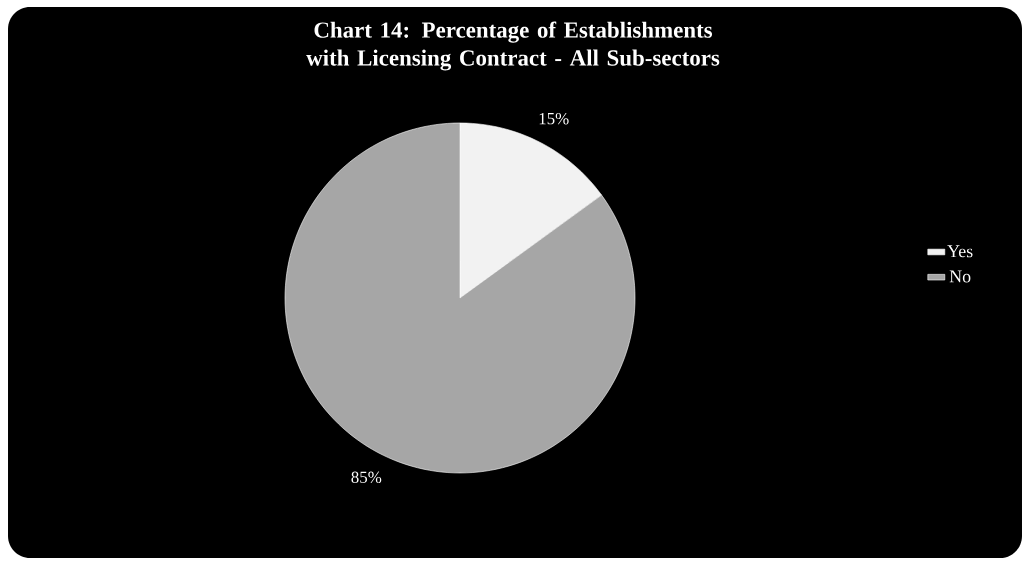 The height and width of the screenshot is (563, 1027). I want to click on chart-title: Chart 14: Percentage of Establishments with Licensing Contract - All Sub-sectors, so click(513, 46).